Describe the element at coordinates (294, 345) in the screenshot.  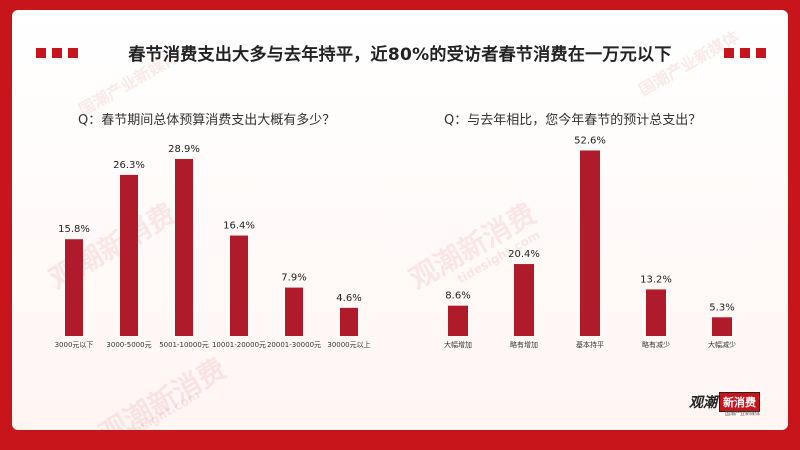
I see `category-label: 20001-30000元` at that location.